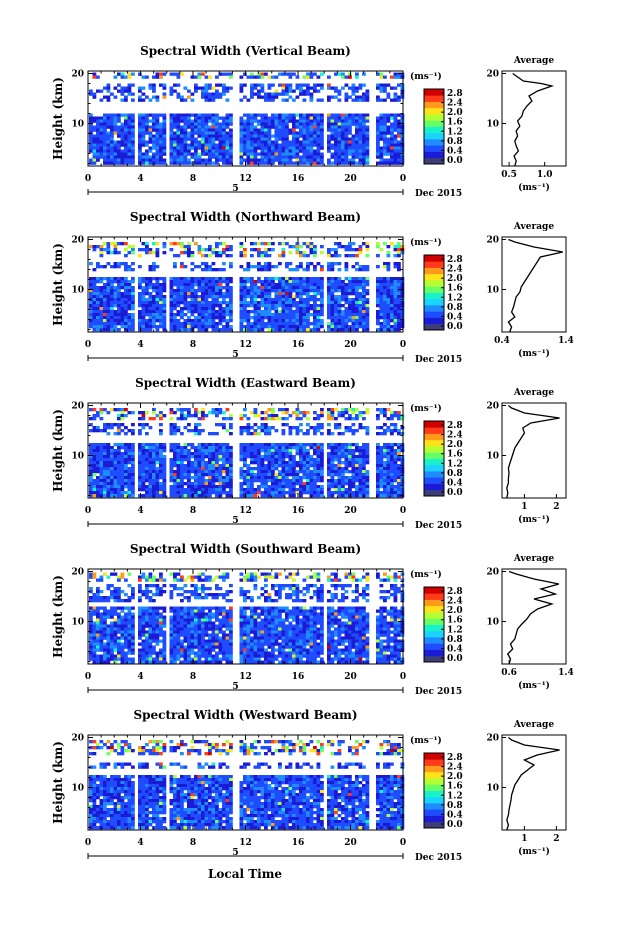 This screenshot has height=929, width=624. I want to click on colorbar-segment, so click(434, 92).